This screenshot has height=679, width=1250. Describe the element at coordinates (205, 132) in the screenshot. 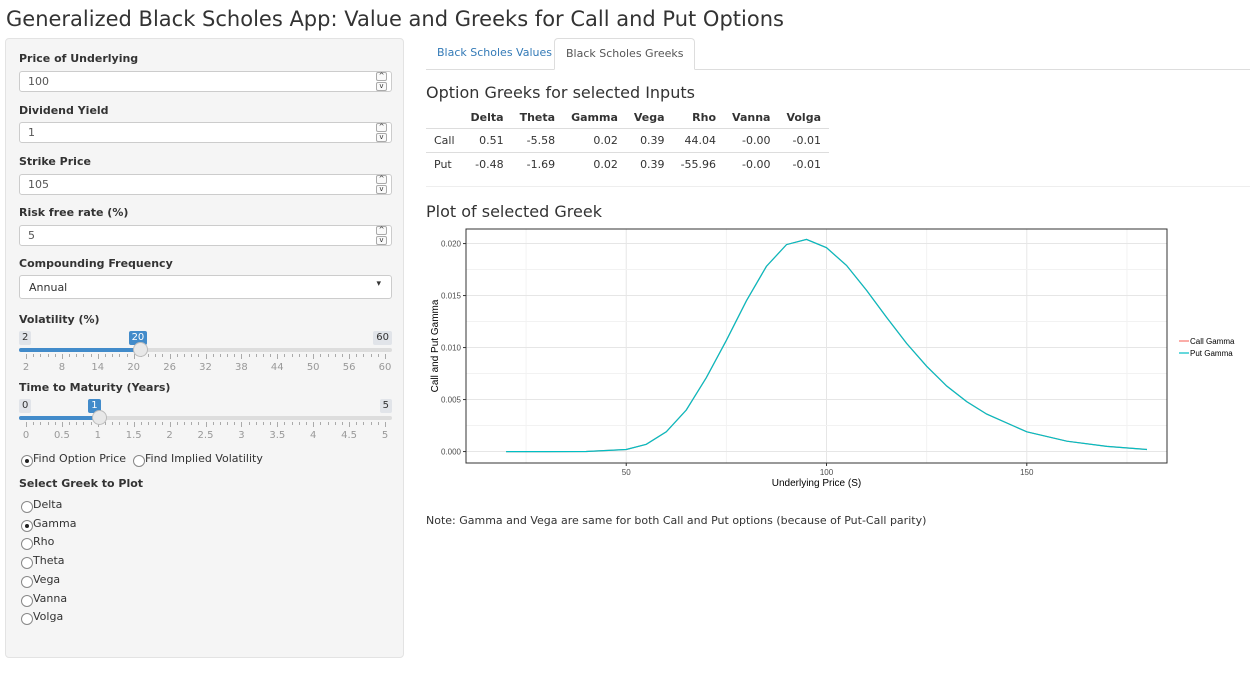

I see `dividend-input: 1 ^ v` at that location.